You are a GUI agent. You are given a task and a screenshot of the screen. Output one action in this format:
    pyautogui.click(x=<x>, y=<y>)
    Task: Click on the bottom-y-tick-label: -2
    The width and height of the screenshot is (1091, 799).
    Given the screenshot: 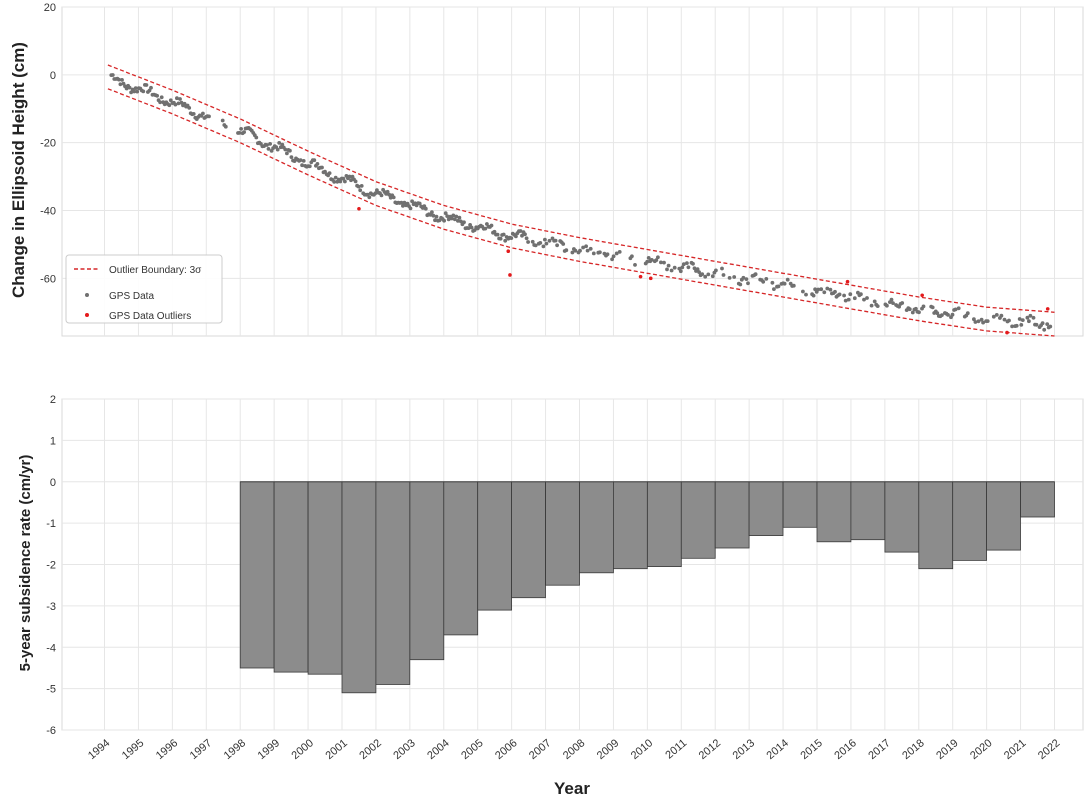 What is the action you would take?
    pyautogui.click(x=51, y=566)
    